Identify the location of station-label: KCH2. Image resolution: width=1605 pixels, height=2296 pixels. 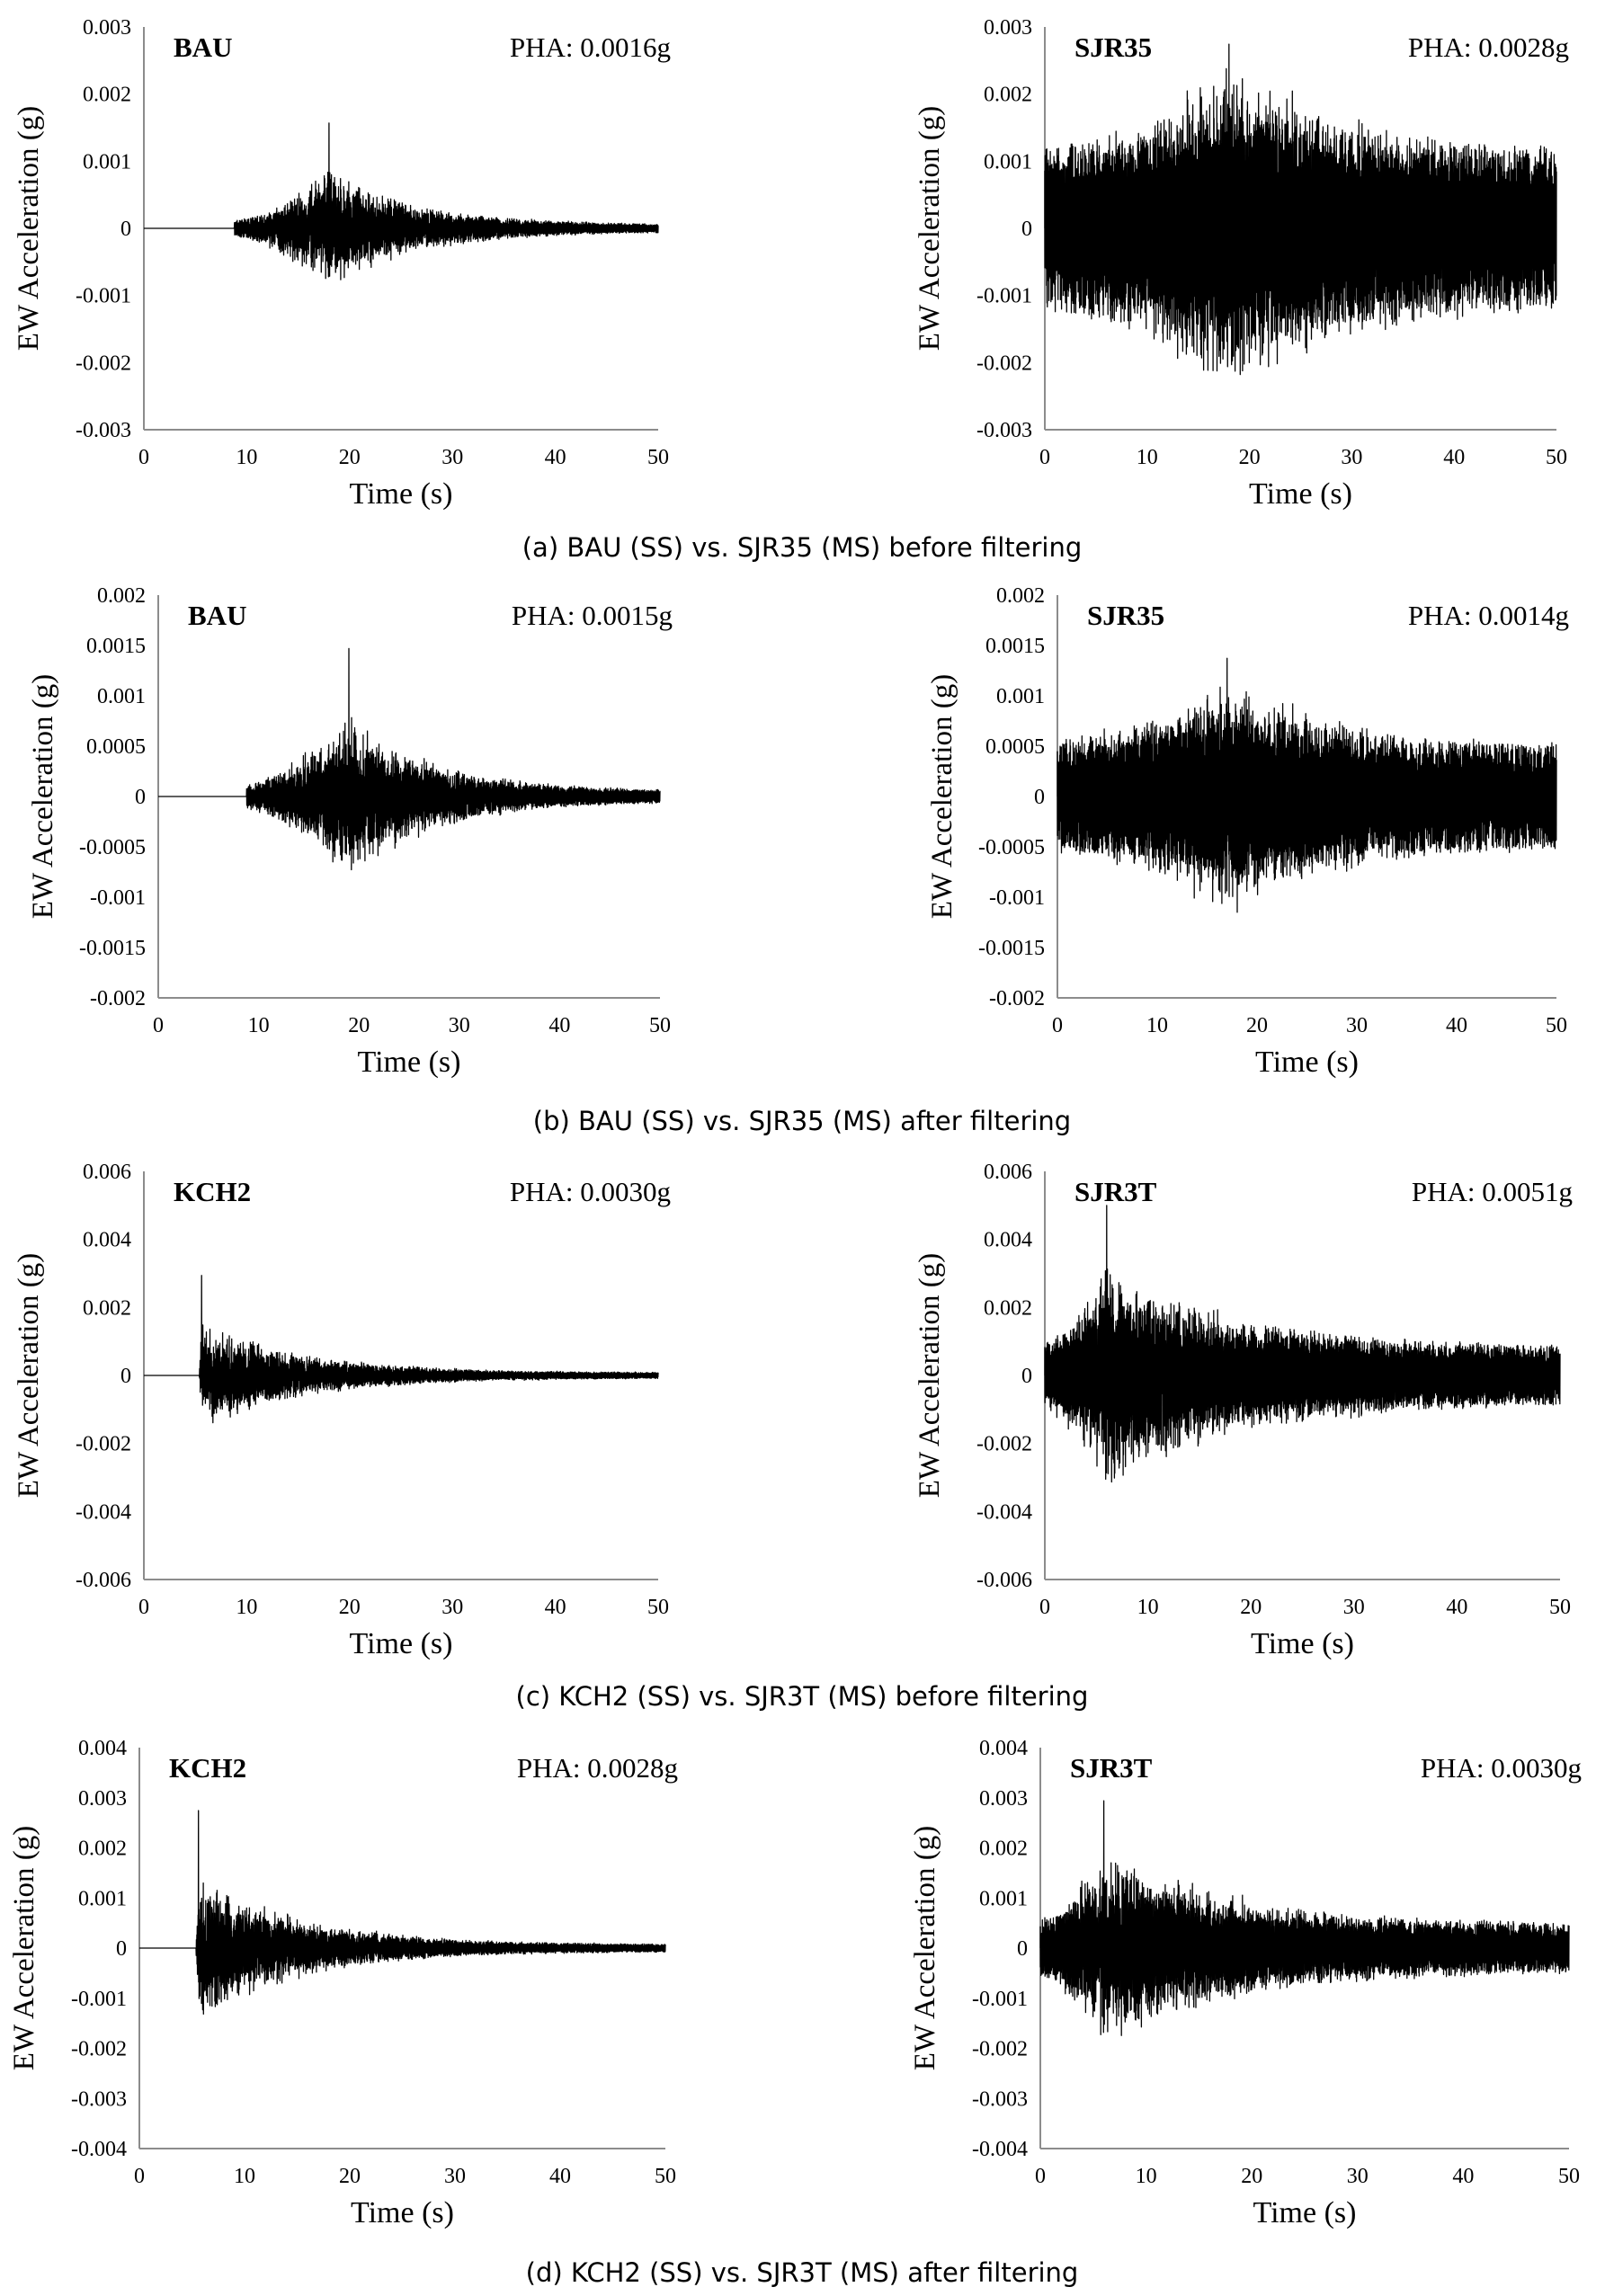
(212, 1191).